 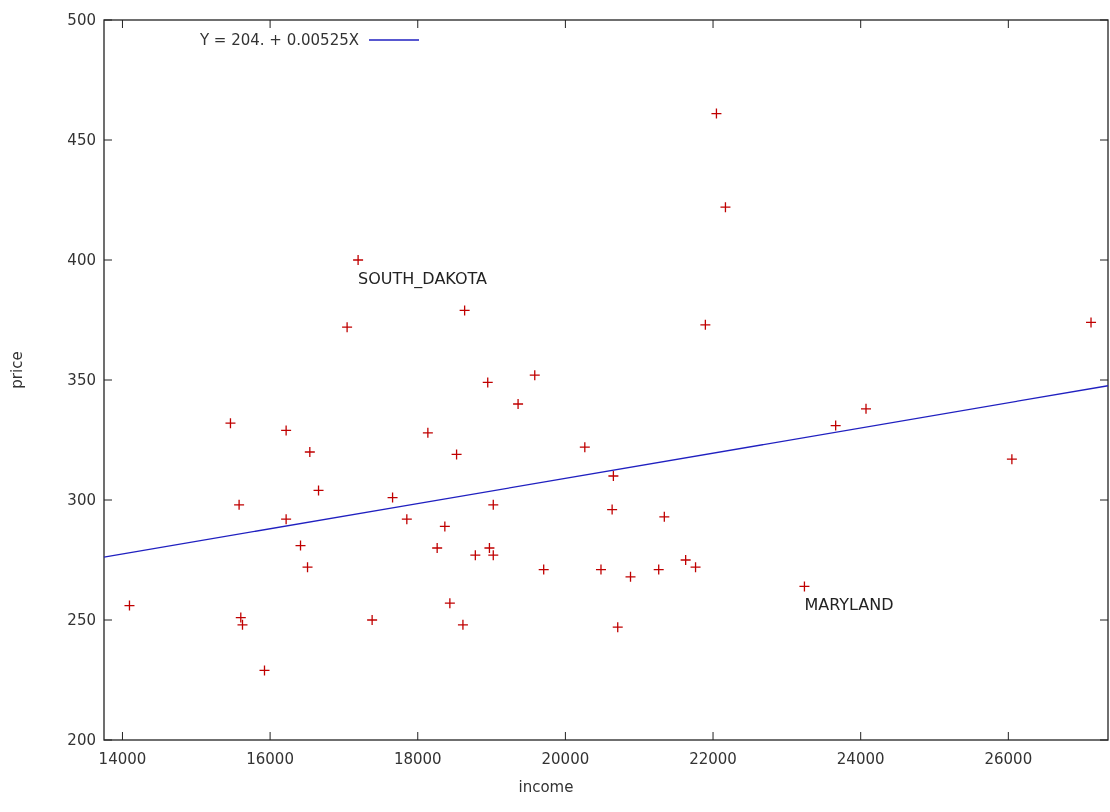 I want to click on x-tick-label: 20000, so click(x=565, y=759).